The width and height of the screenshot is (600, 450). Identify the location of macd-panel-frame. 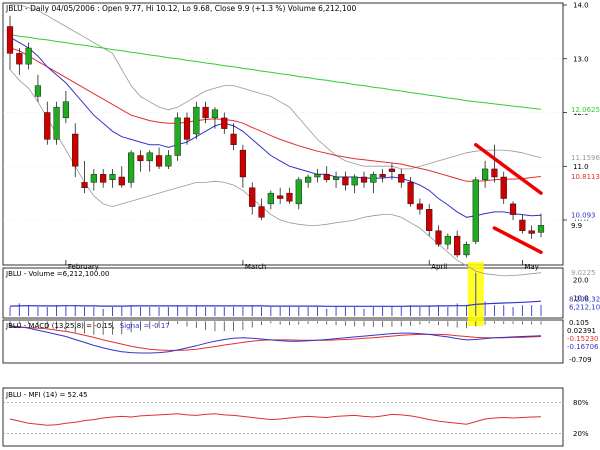
(283, 341).